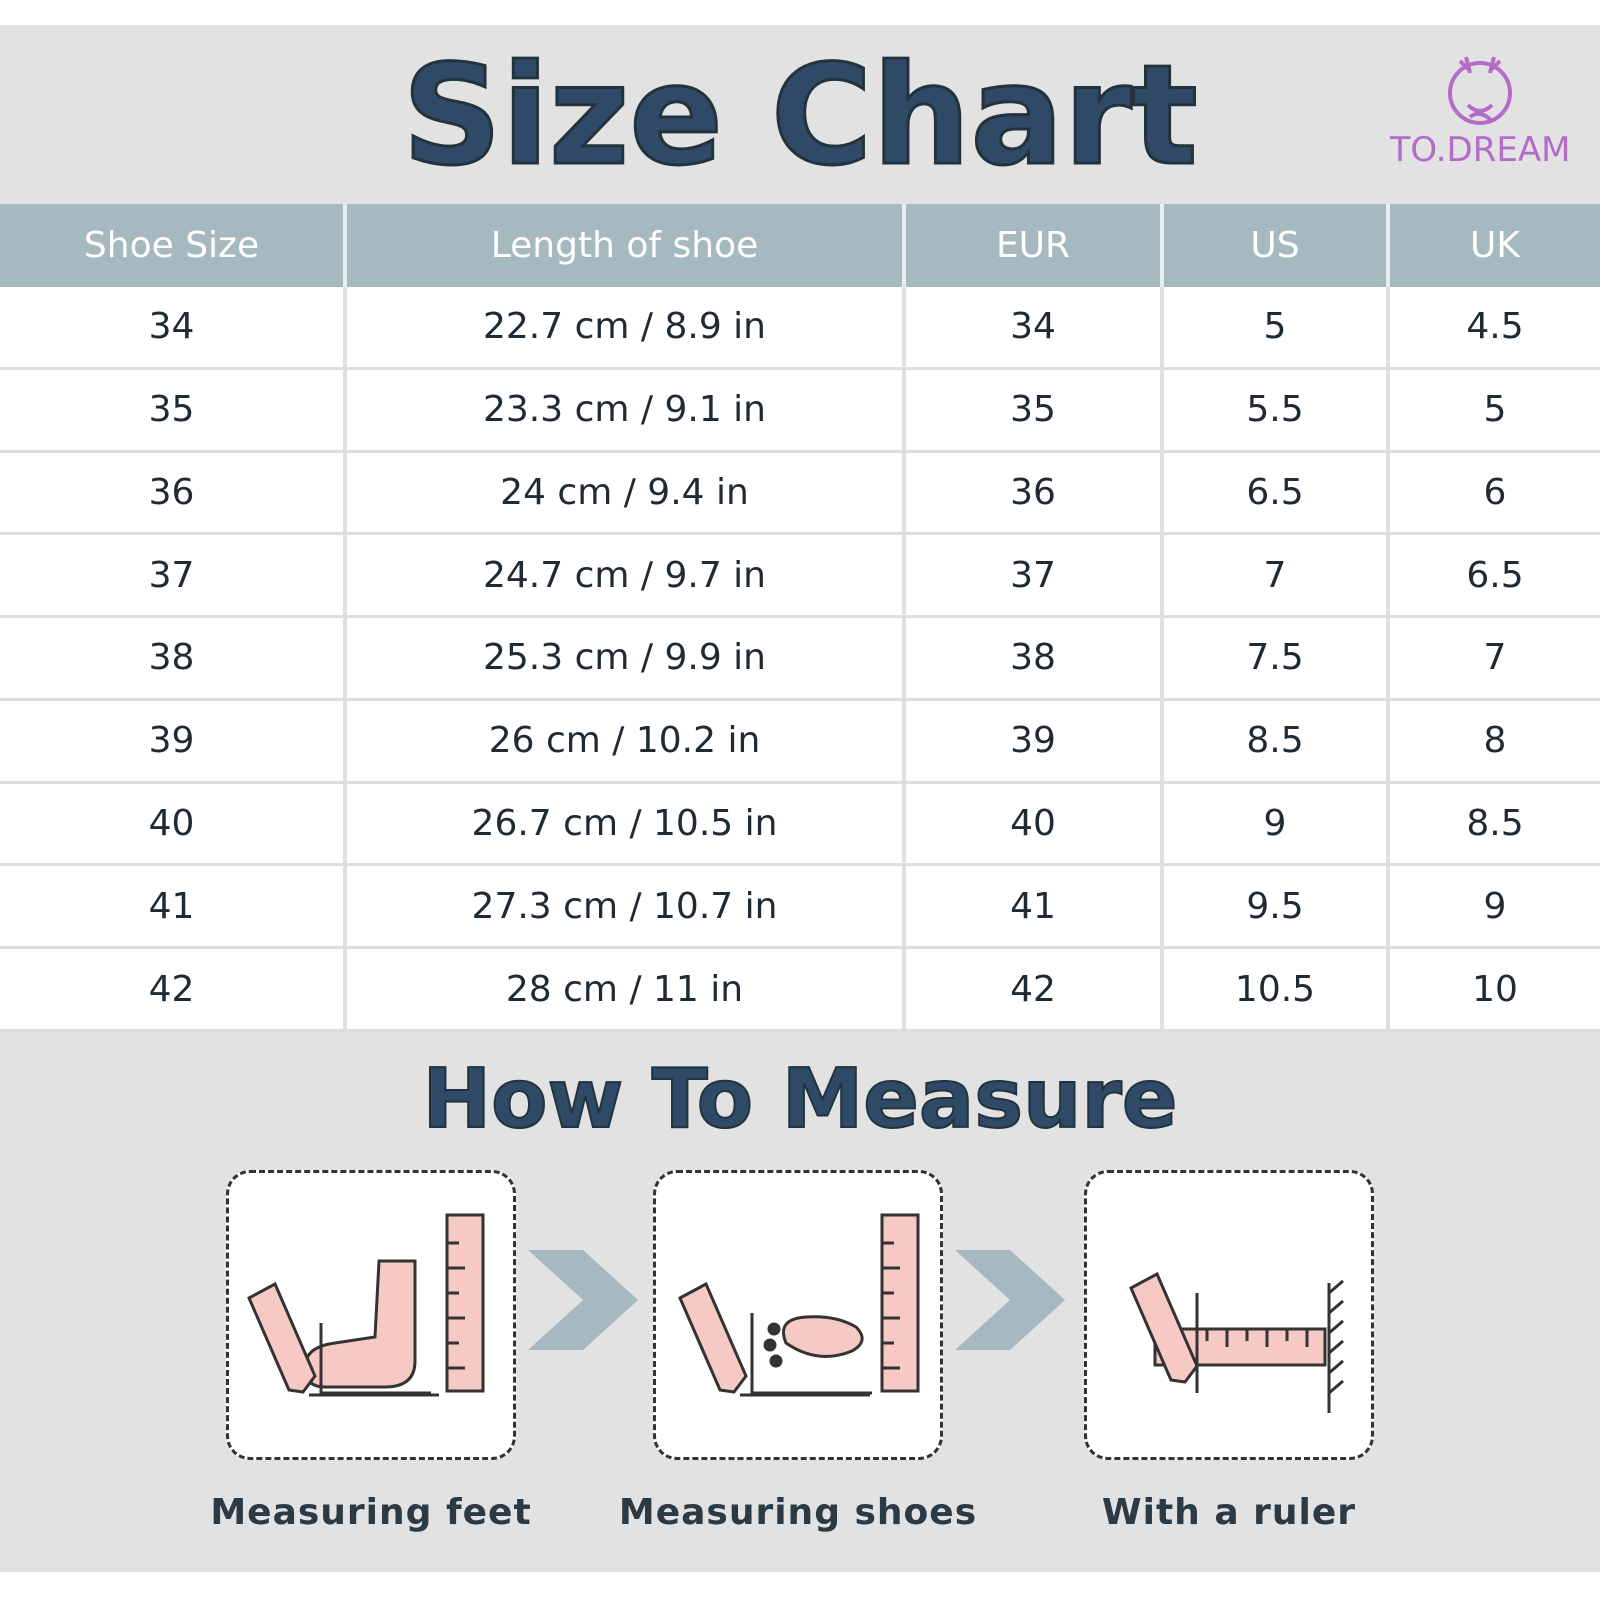  What do you see at coordinates (626, 328) in the screenshot?
I see `table-cell: 22.7 cm / 8.9 in` at bounding box center [626, 328].